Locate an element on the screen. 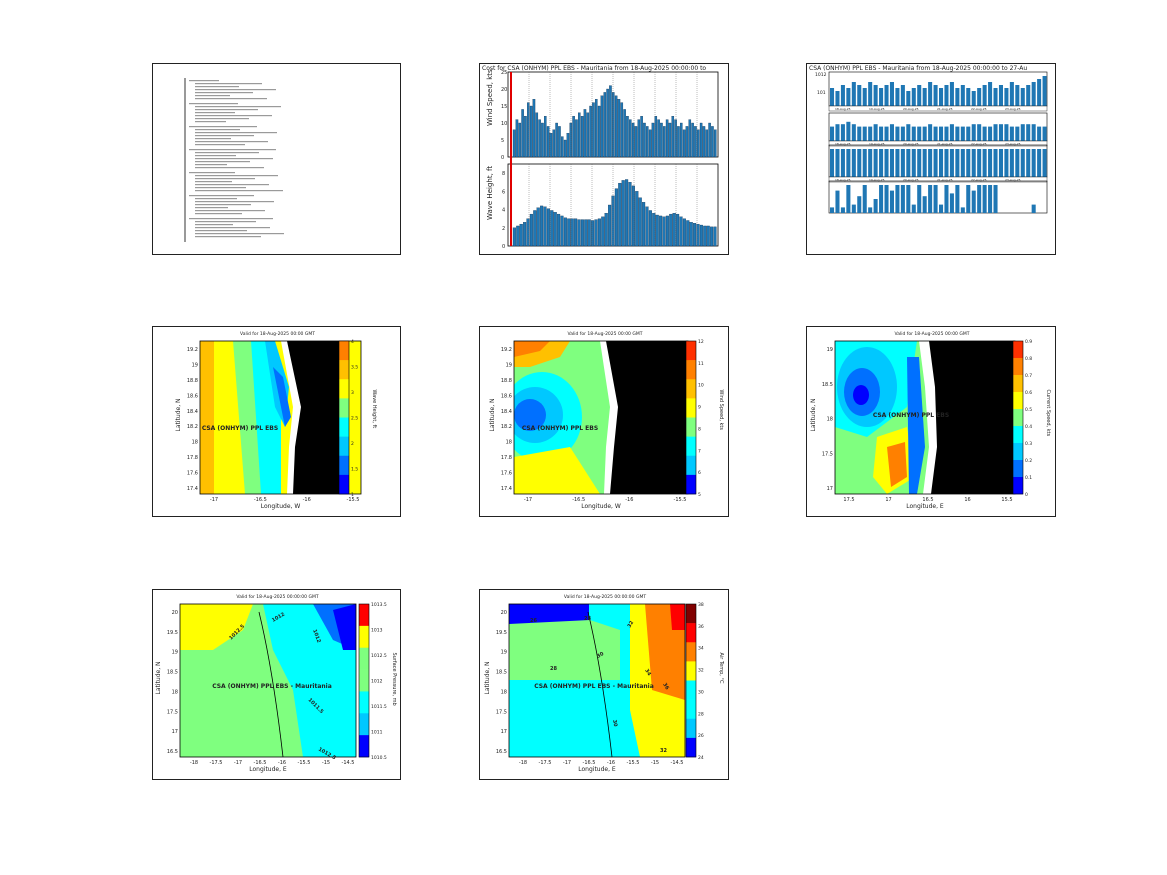 The height and width of the screenshot is (875, 1167). multibar-date-strip is located at coordinates (938, 179).